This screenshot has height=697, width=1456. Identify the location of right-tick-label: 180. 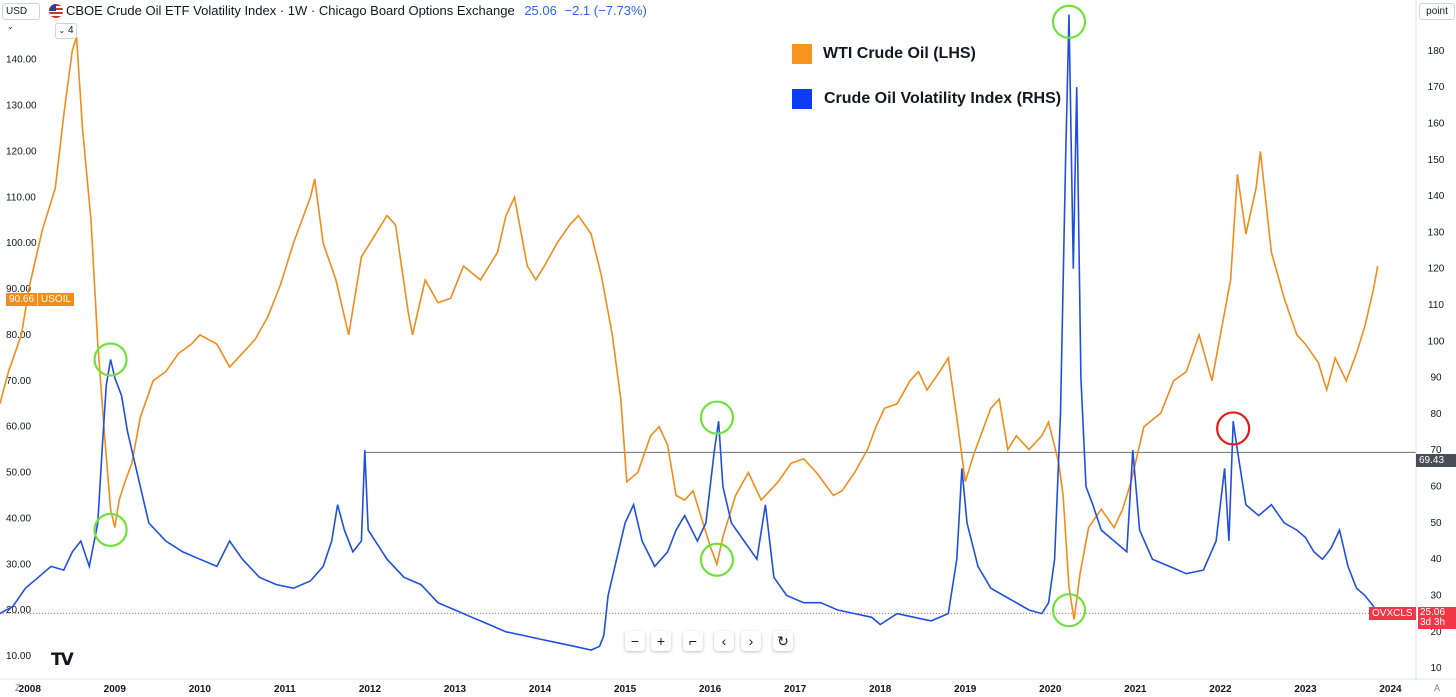
(1436, 51).